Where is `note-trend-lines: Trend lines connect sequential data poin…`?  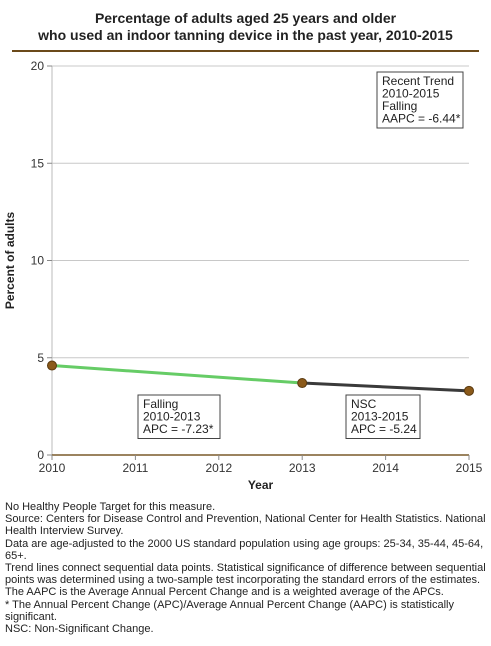 note-trend-lines: Trend lines connect sequential data poin… is located at coordinates (245, 574).